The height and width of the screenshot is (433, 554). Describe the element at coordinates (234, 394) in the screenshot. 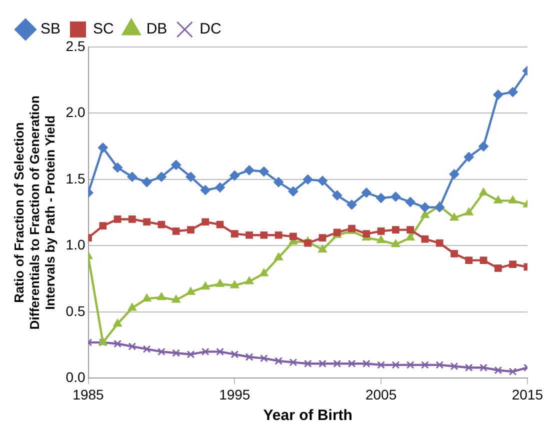

I see `x-tick-label: 1995` at that location.